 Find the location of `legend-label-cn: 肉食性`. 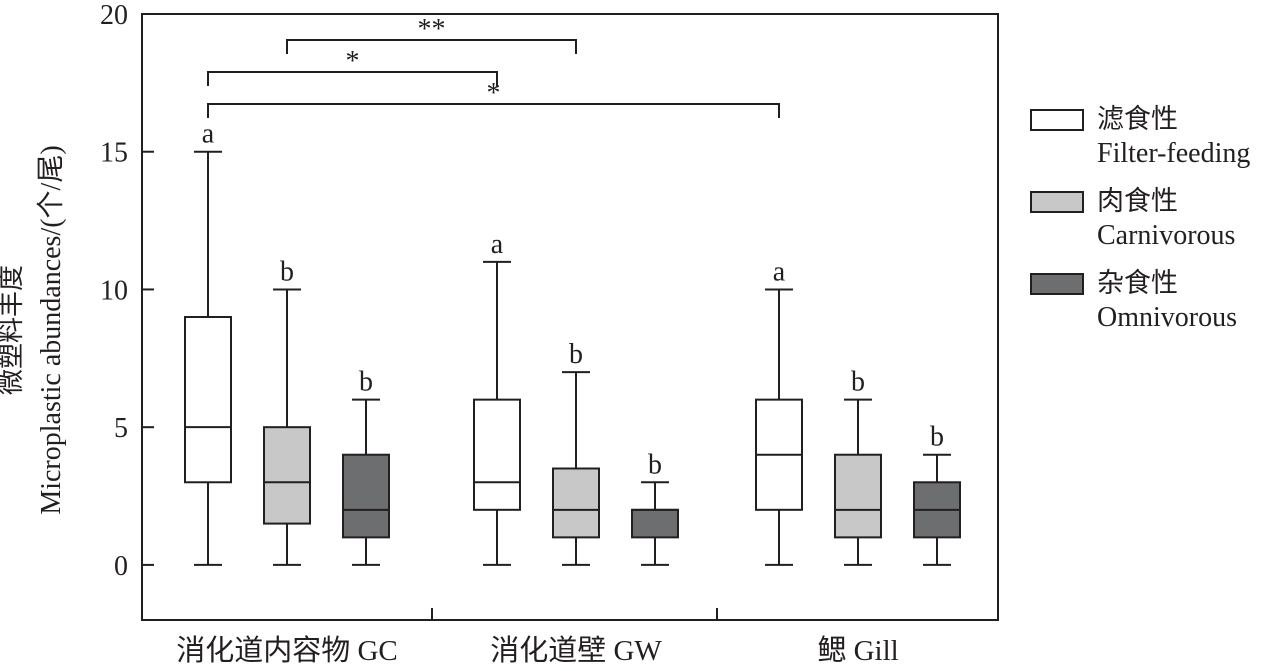

legend-label-cn: 肉食性 is located at coordinates (1137, 201).